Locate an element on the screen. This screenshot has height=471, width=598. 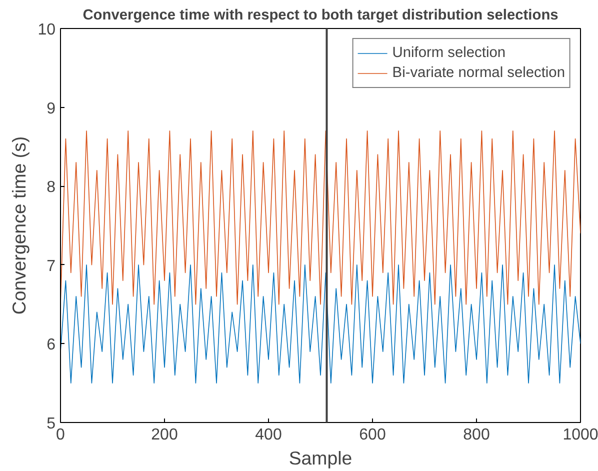
y-tick-label: 9 is located at coordinates (51, 109).